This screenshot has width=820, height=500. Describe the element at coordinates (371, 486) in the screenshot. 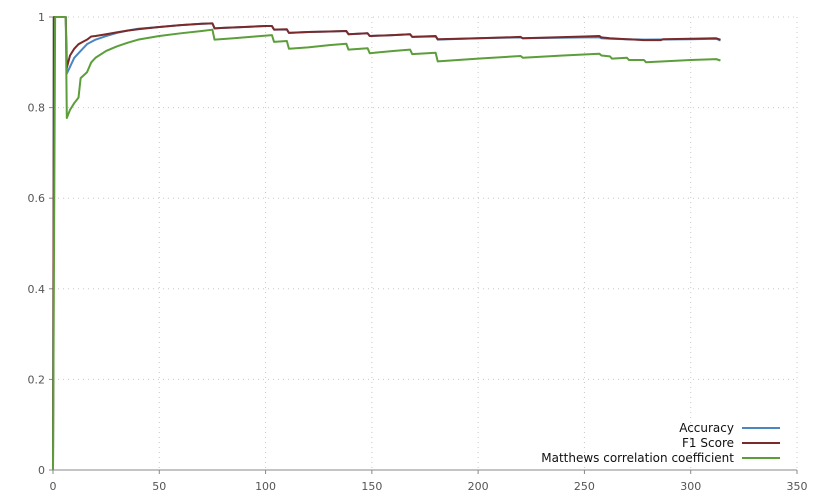

I see `x-tick-label: 150` at that location.